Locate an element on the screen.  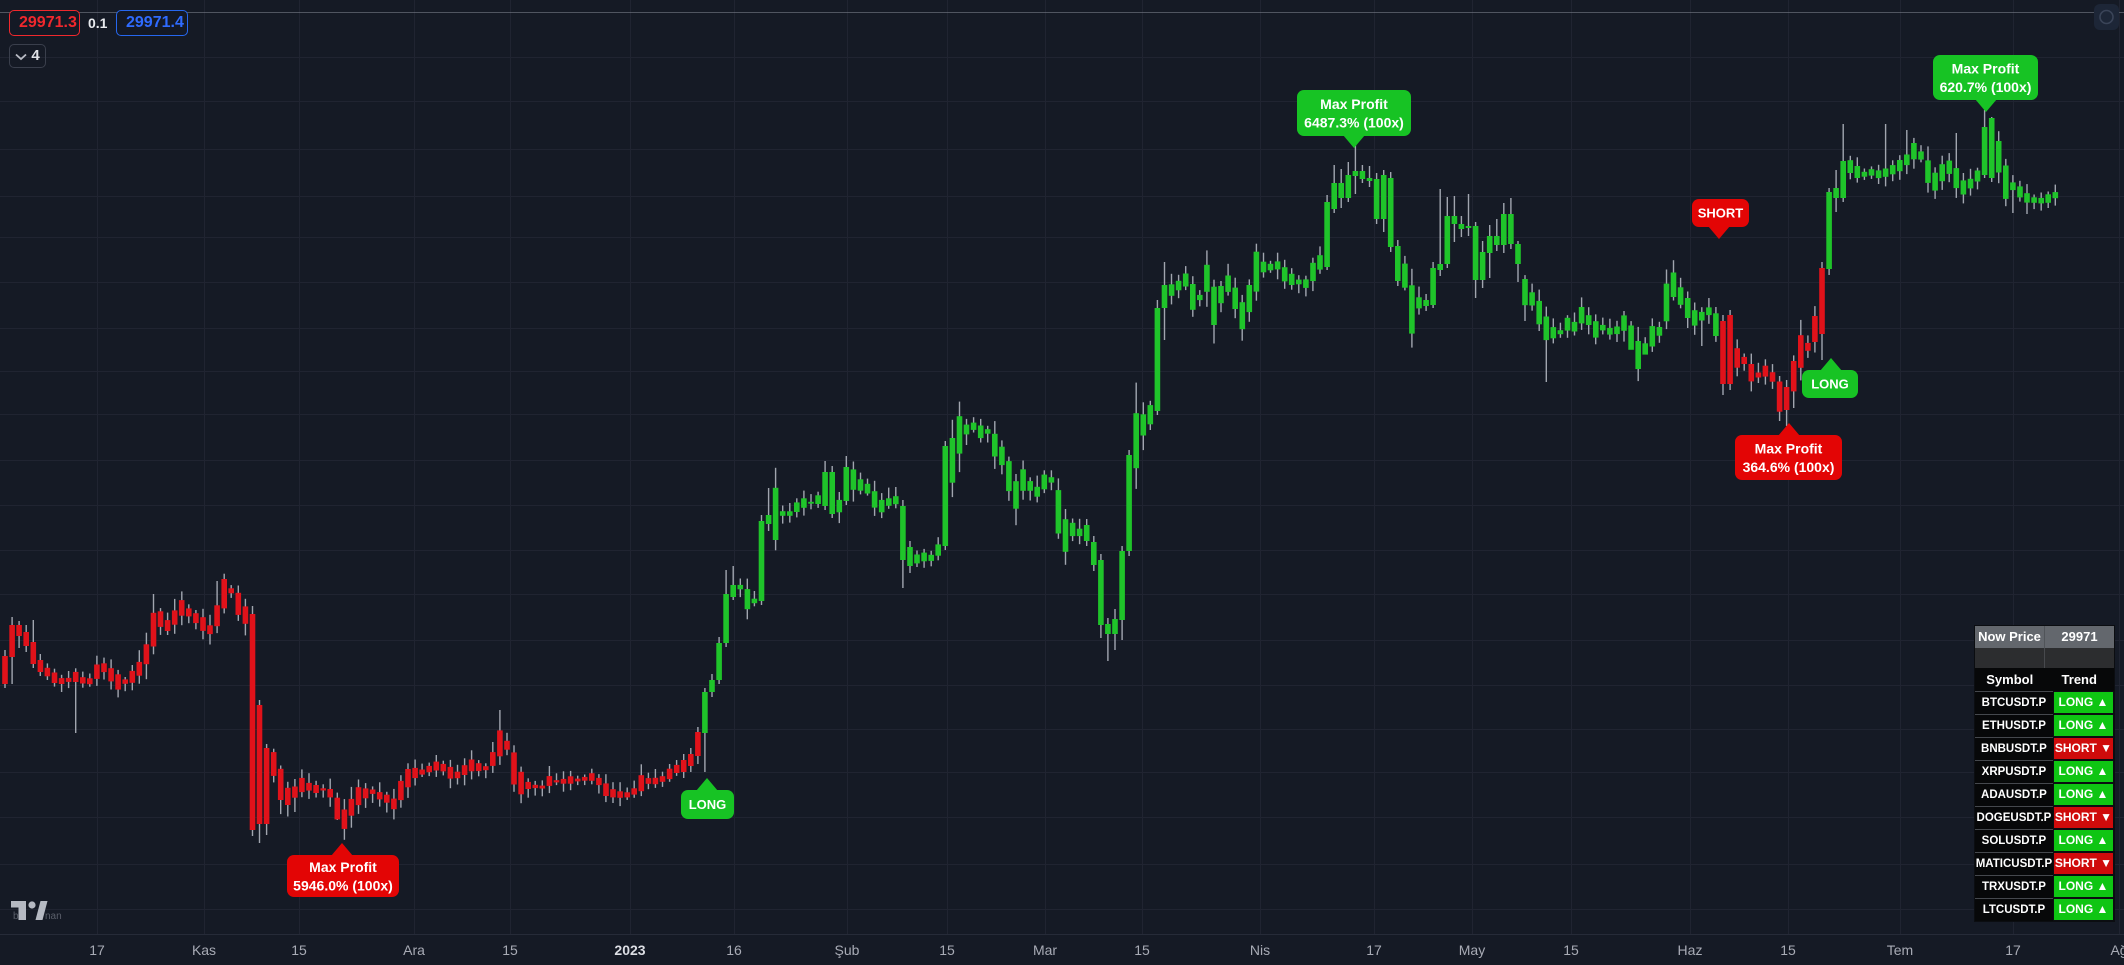
svg-text: SHORT is located at coordinates (1721, 213).